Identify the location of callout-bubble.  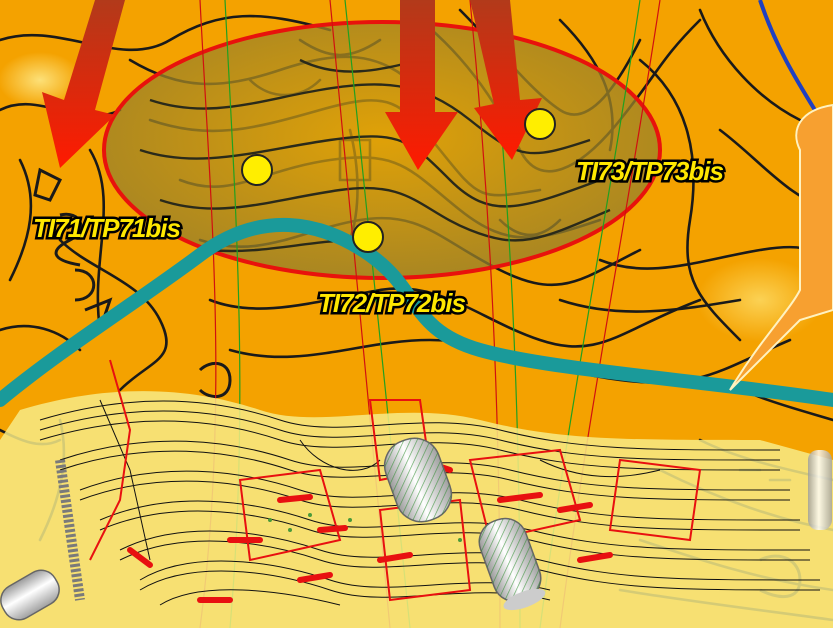
(781, 247).